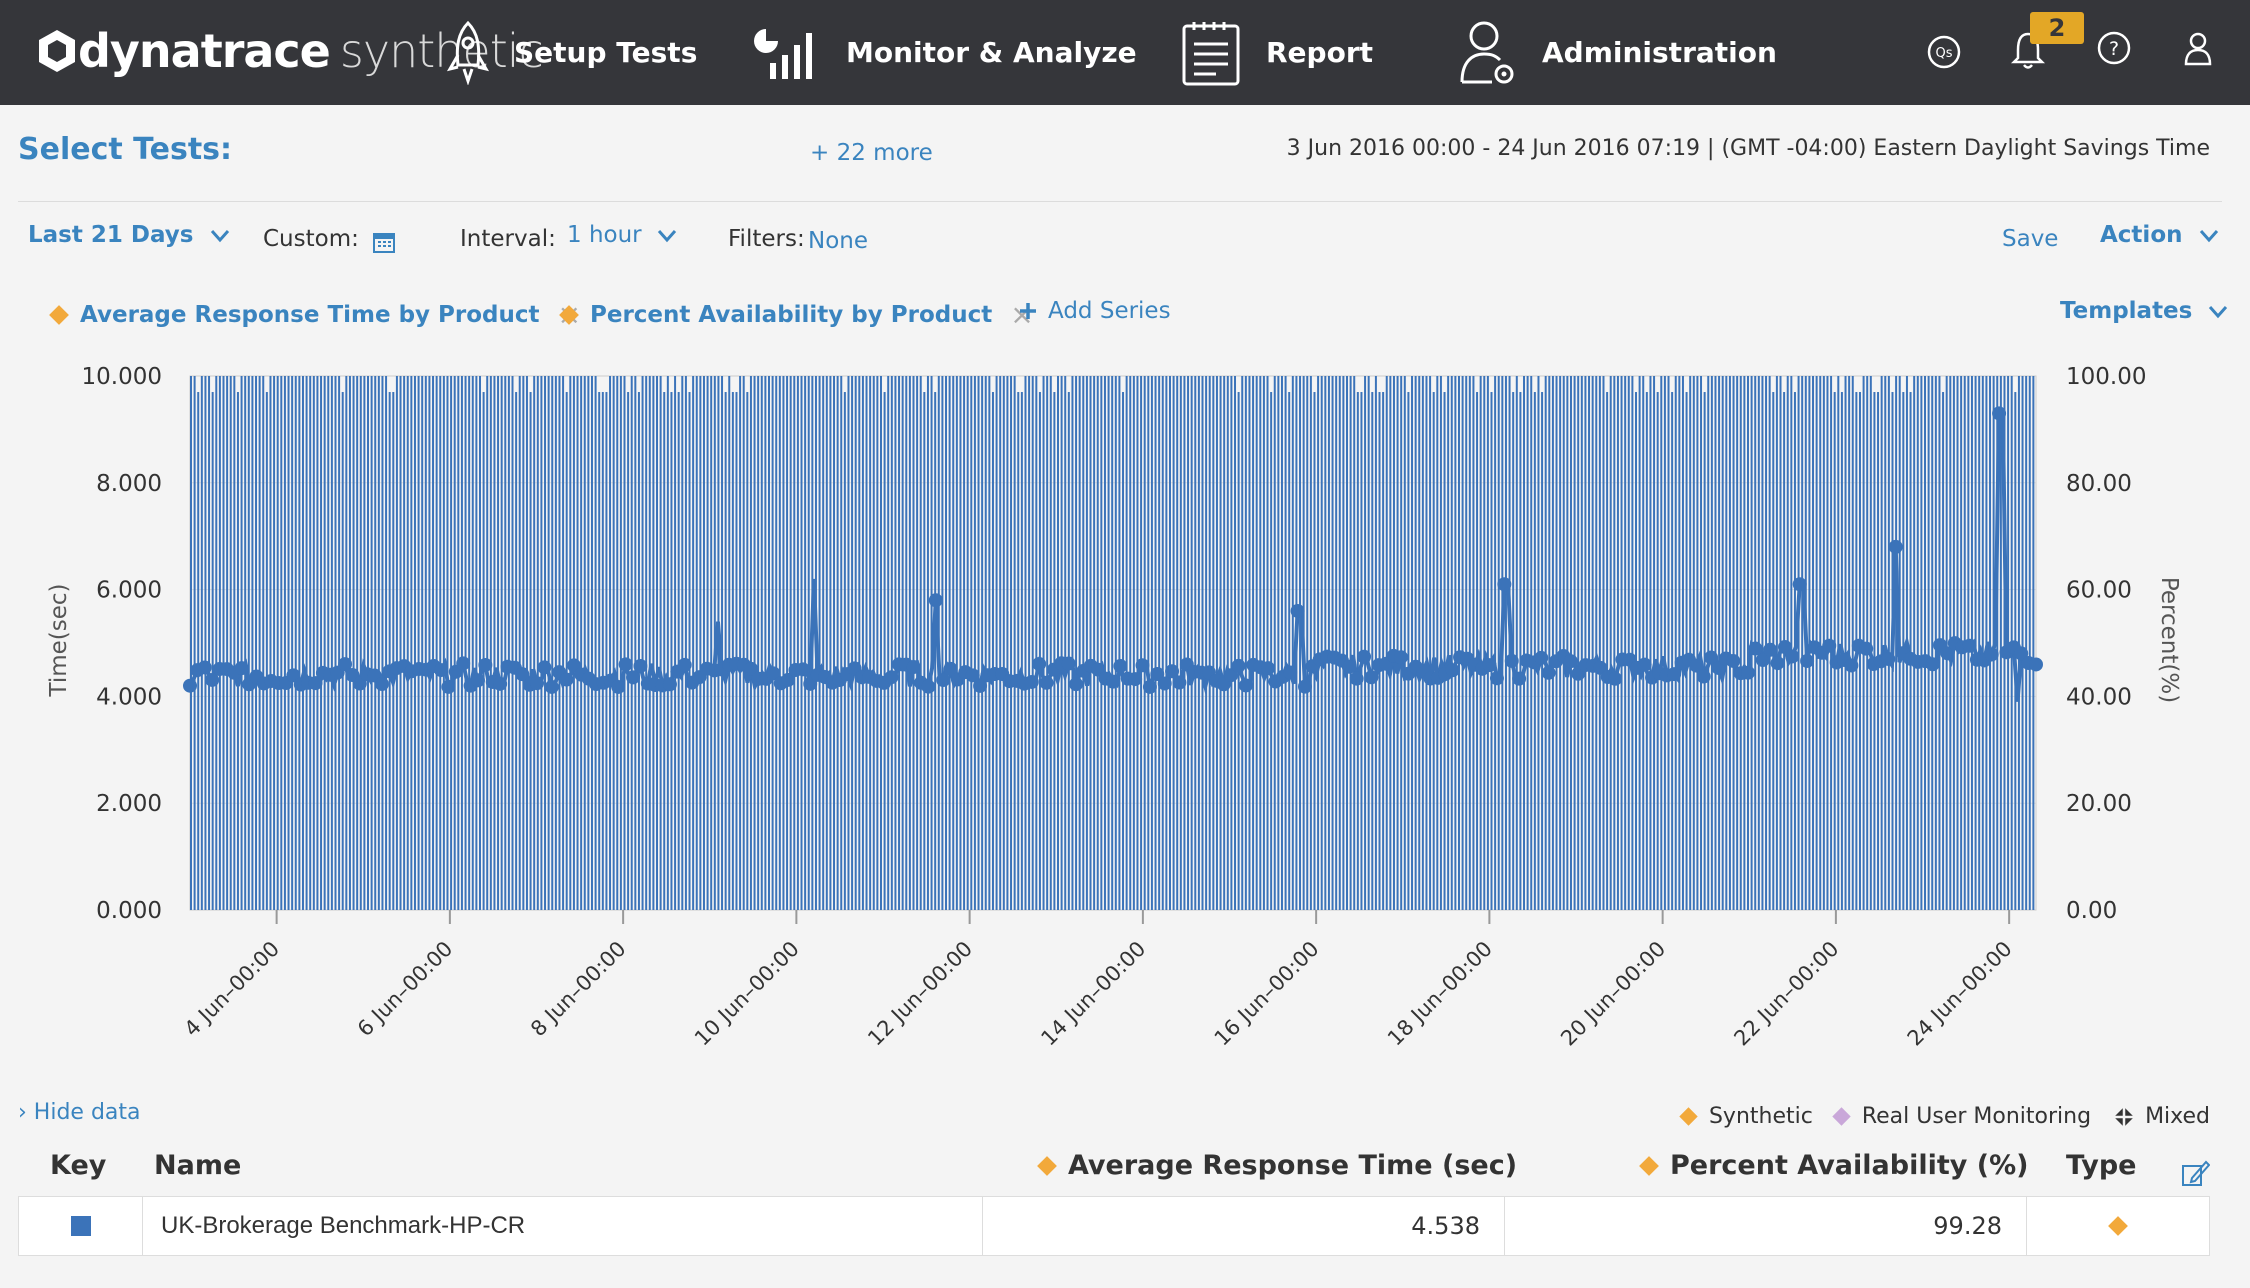  I want to click on templates-dropdown: Templates, so click(2144, 311).